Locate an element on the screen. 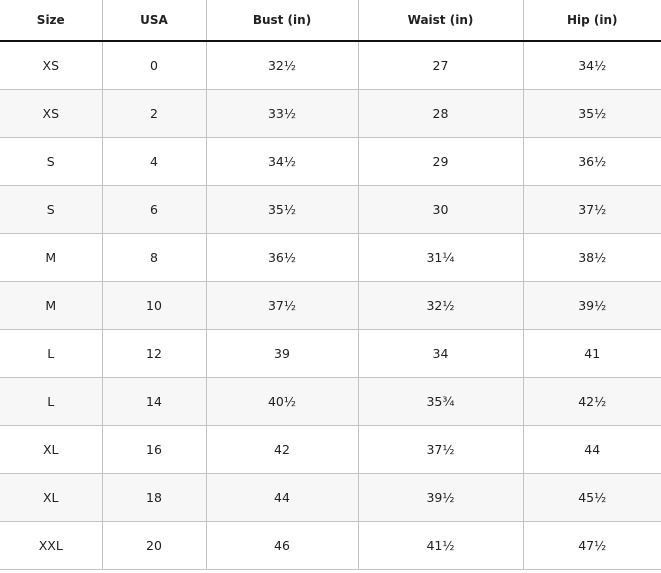 Image resolution: width=661 pixels, height=573 pixels. cell-bust: 33½ is located at coordinates (282, 113).